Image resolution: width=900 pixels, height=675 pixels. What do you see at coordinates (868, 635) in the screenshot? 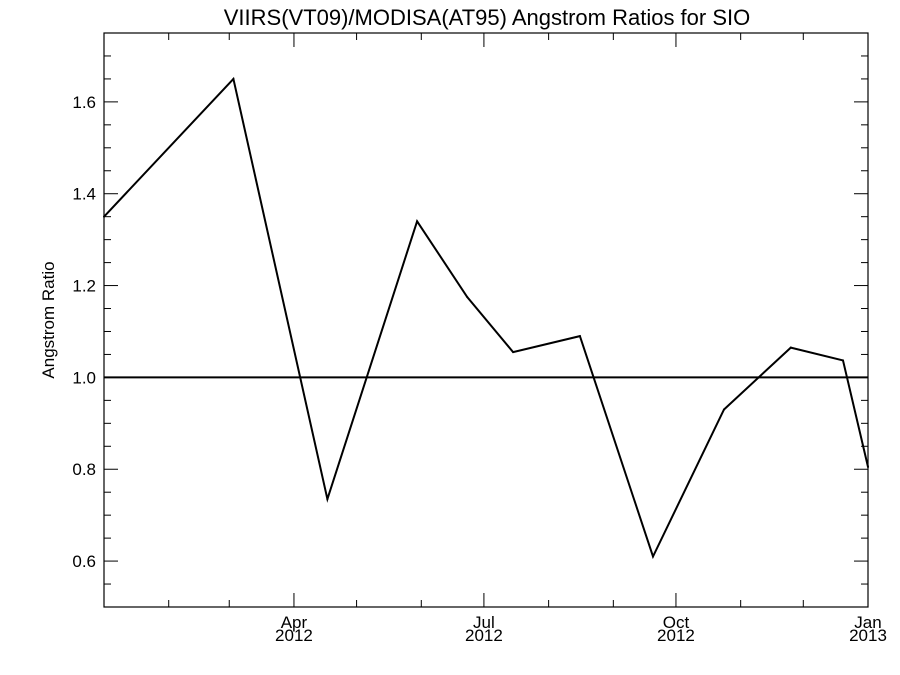
I see `x-tick-year-label: 2013` at bounding box center [868, 635].